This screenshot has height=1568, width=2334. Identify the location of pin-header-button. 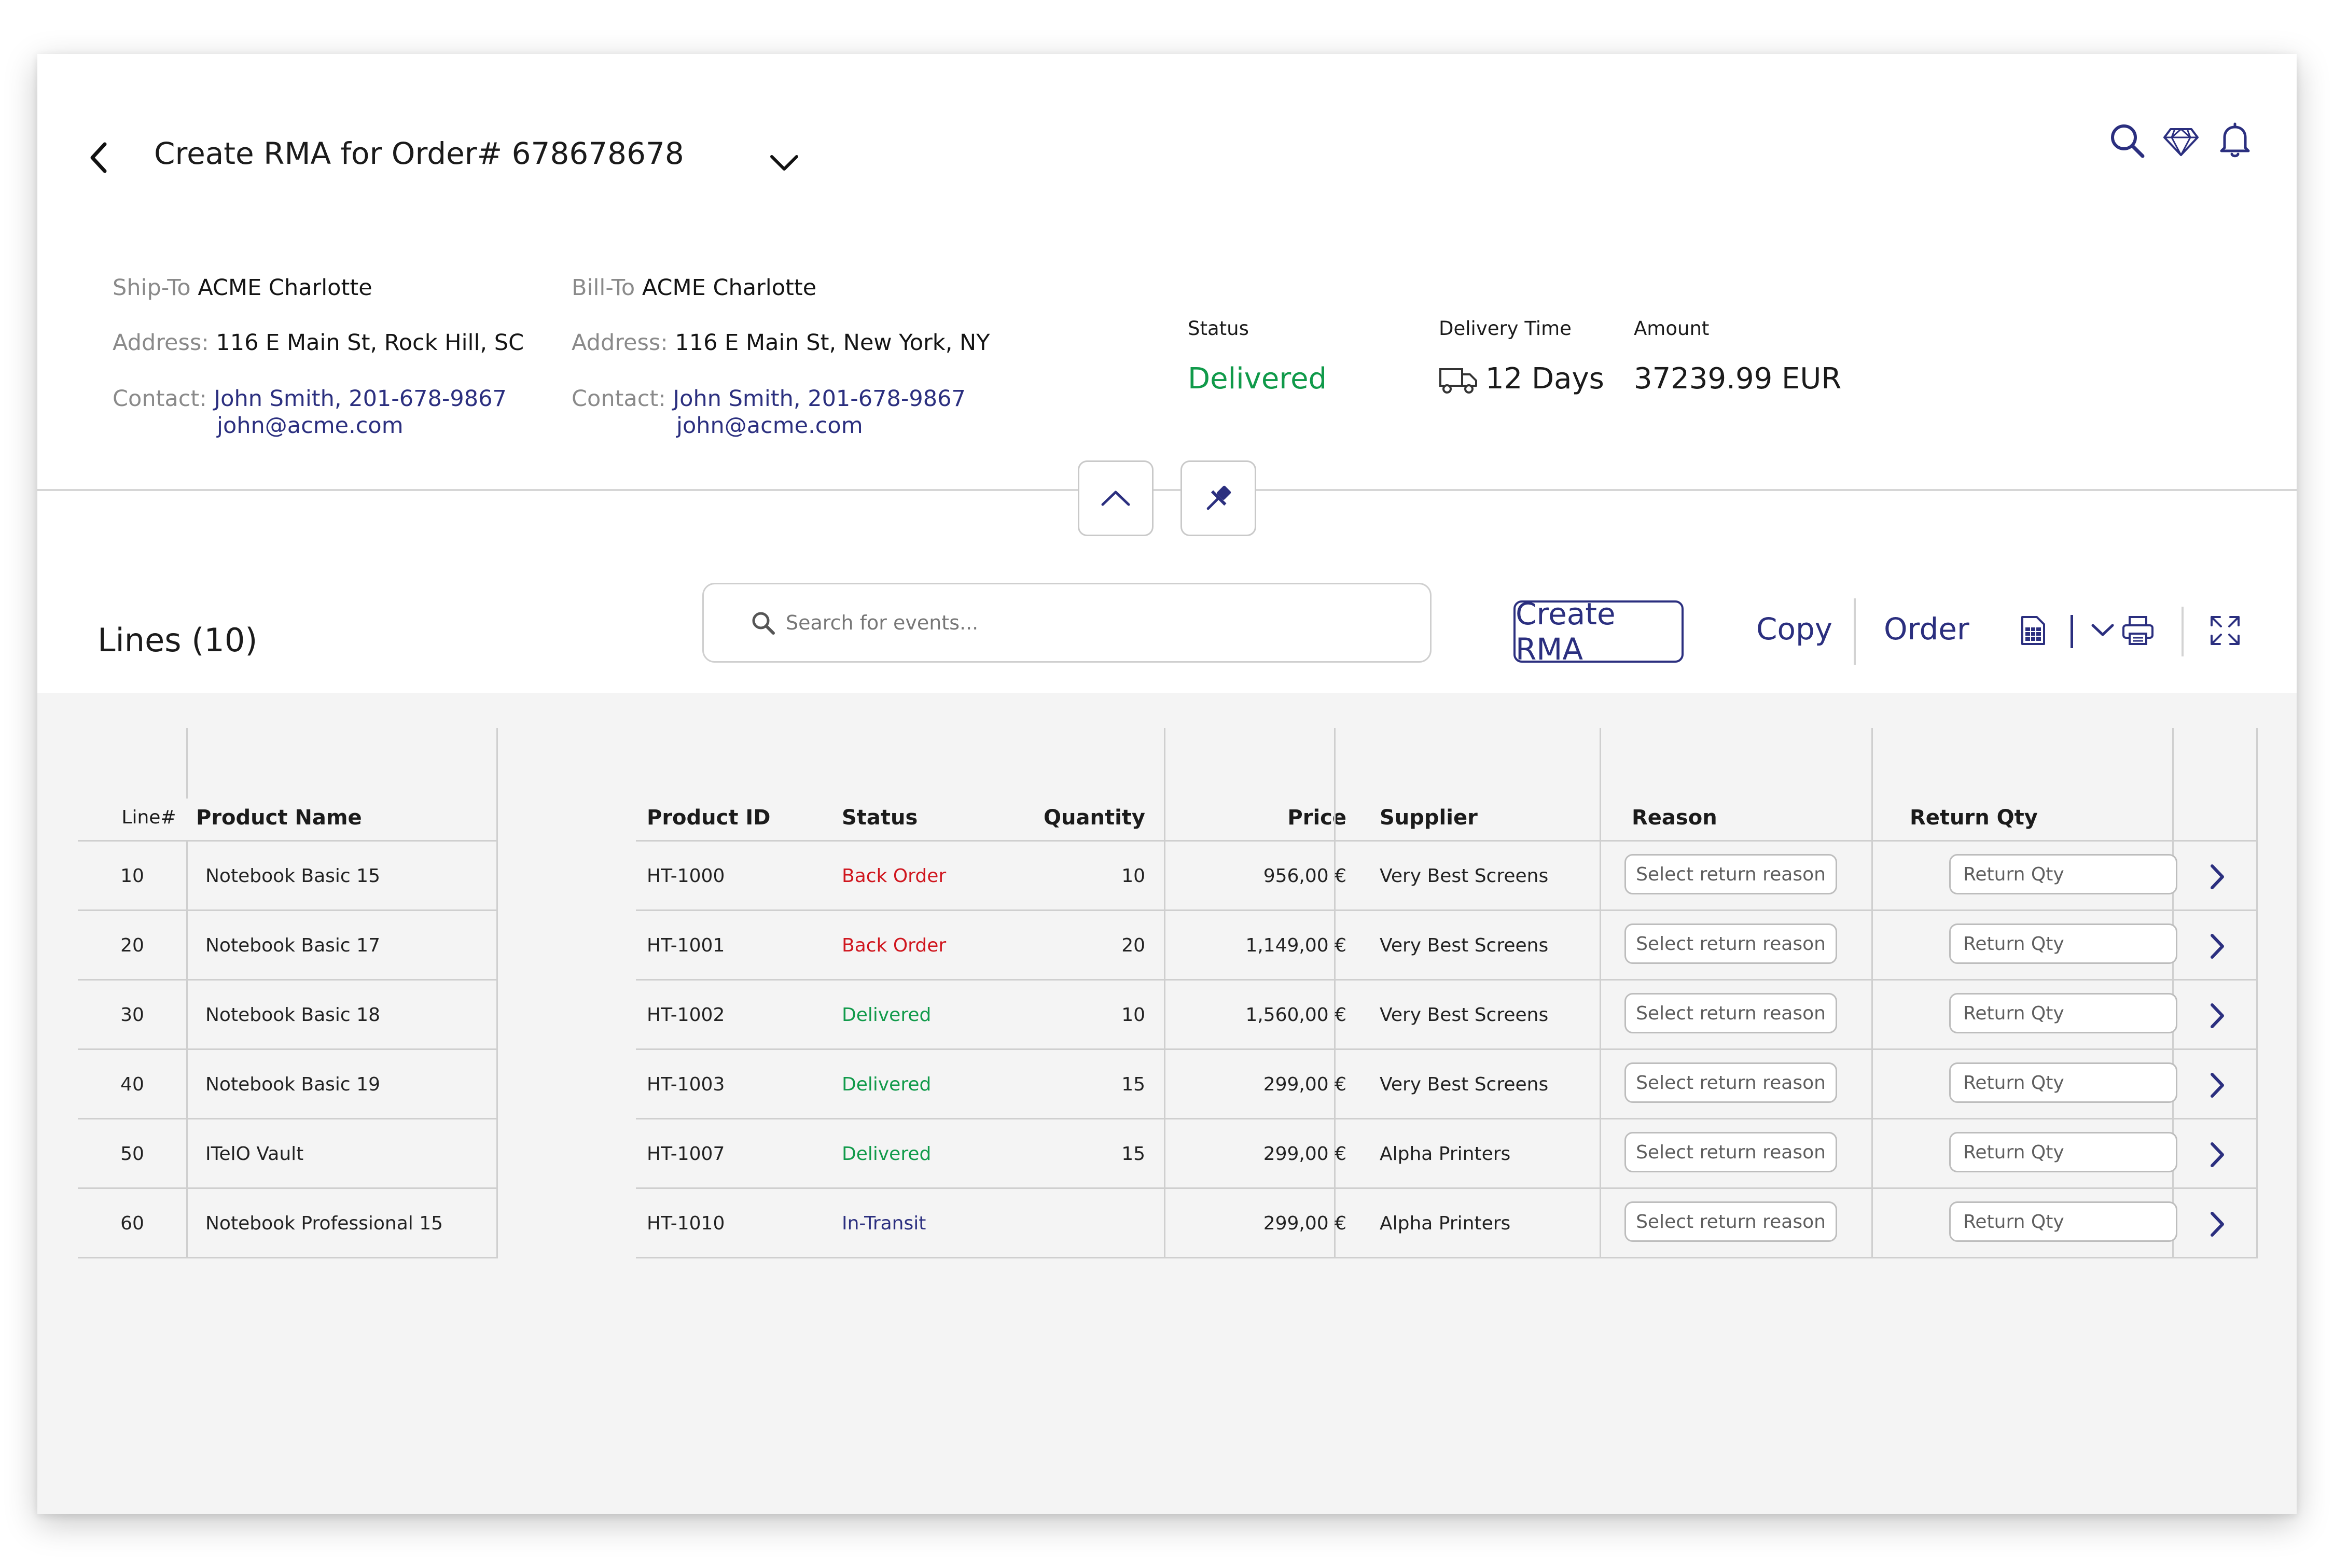
(1218, 498).